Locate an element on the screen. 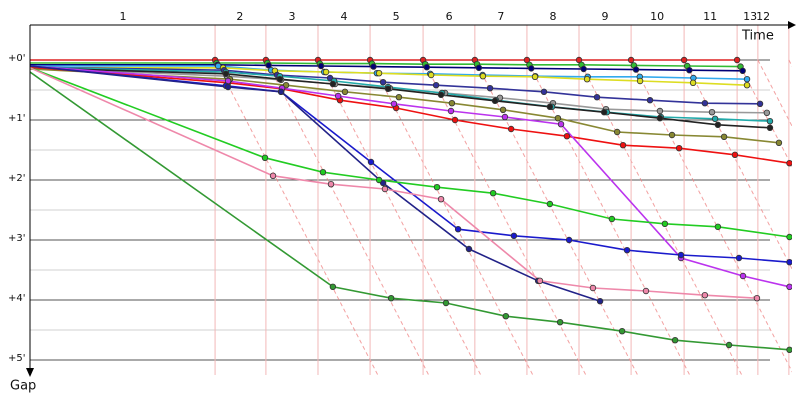 This screenshot has width=800, height=404. x-tick-label: 9 is located at coordinates (605, 16).